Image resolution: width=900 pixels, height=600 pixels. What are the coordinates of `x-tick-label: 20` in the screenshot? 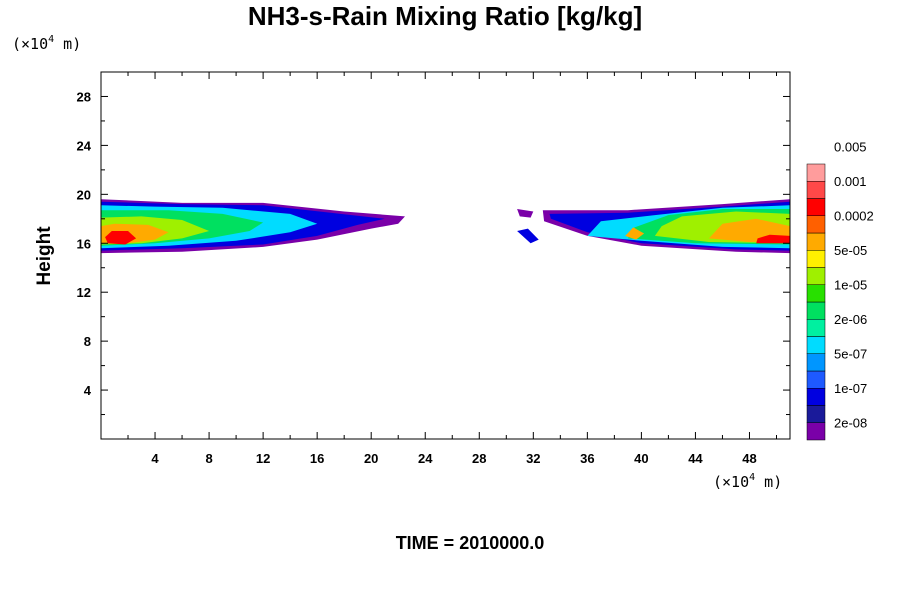 It's located at (371, 458).